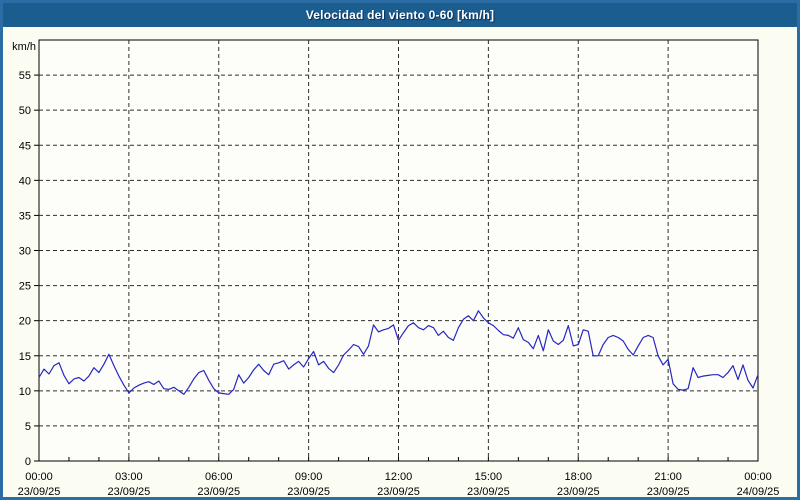 This screenshot has width=800, height=500. I want to click on chart-title-bar: Velocidad del viento 0-60 [km/h], so click(400, 15).